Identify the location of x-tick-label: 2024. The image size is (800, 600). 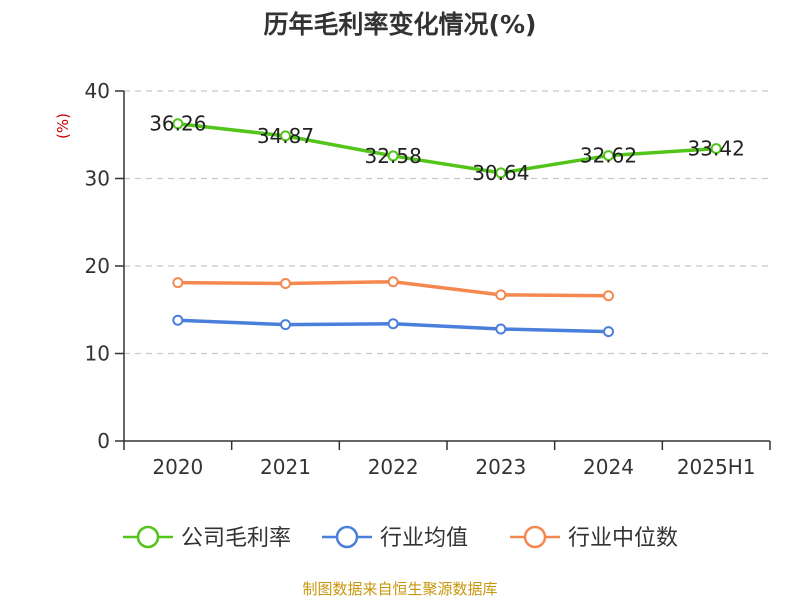
(608, 467).